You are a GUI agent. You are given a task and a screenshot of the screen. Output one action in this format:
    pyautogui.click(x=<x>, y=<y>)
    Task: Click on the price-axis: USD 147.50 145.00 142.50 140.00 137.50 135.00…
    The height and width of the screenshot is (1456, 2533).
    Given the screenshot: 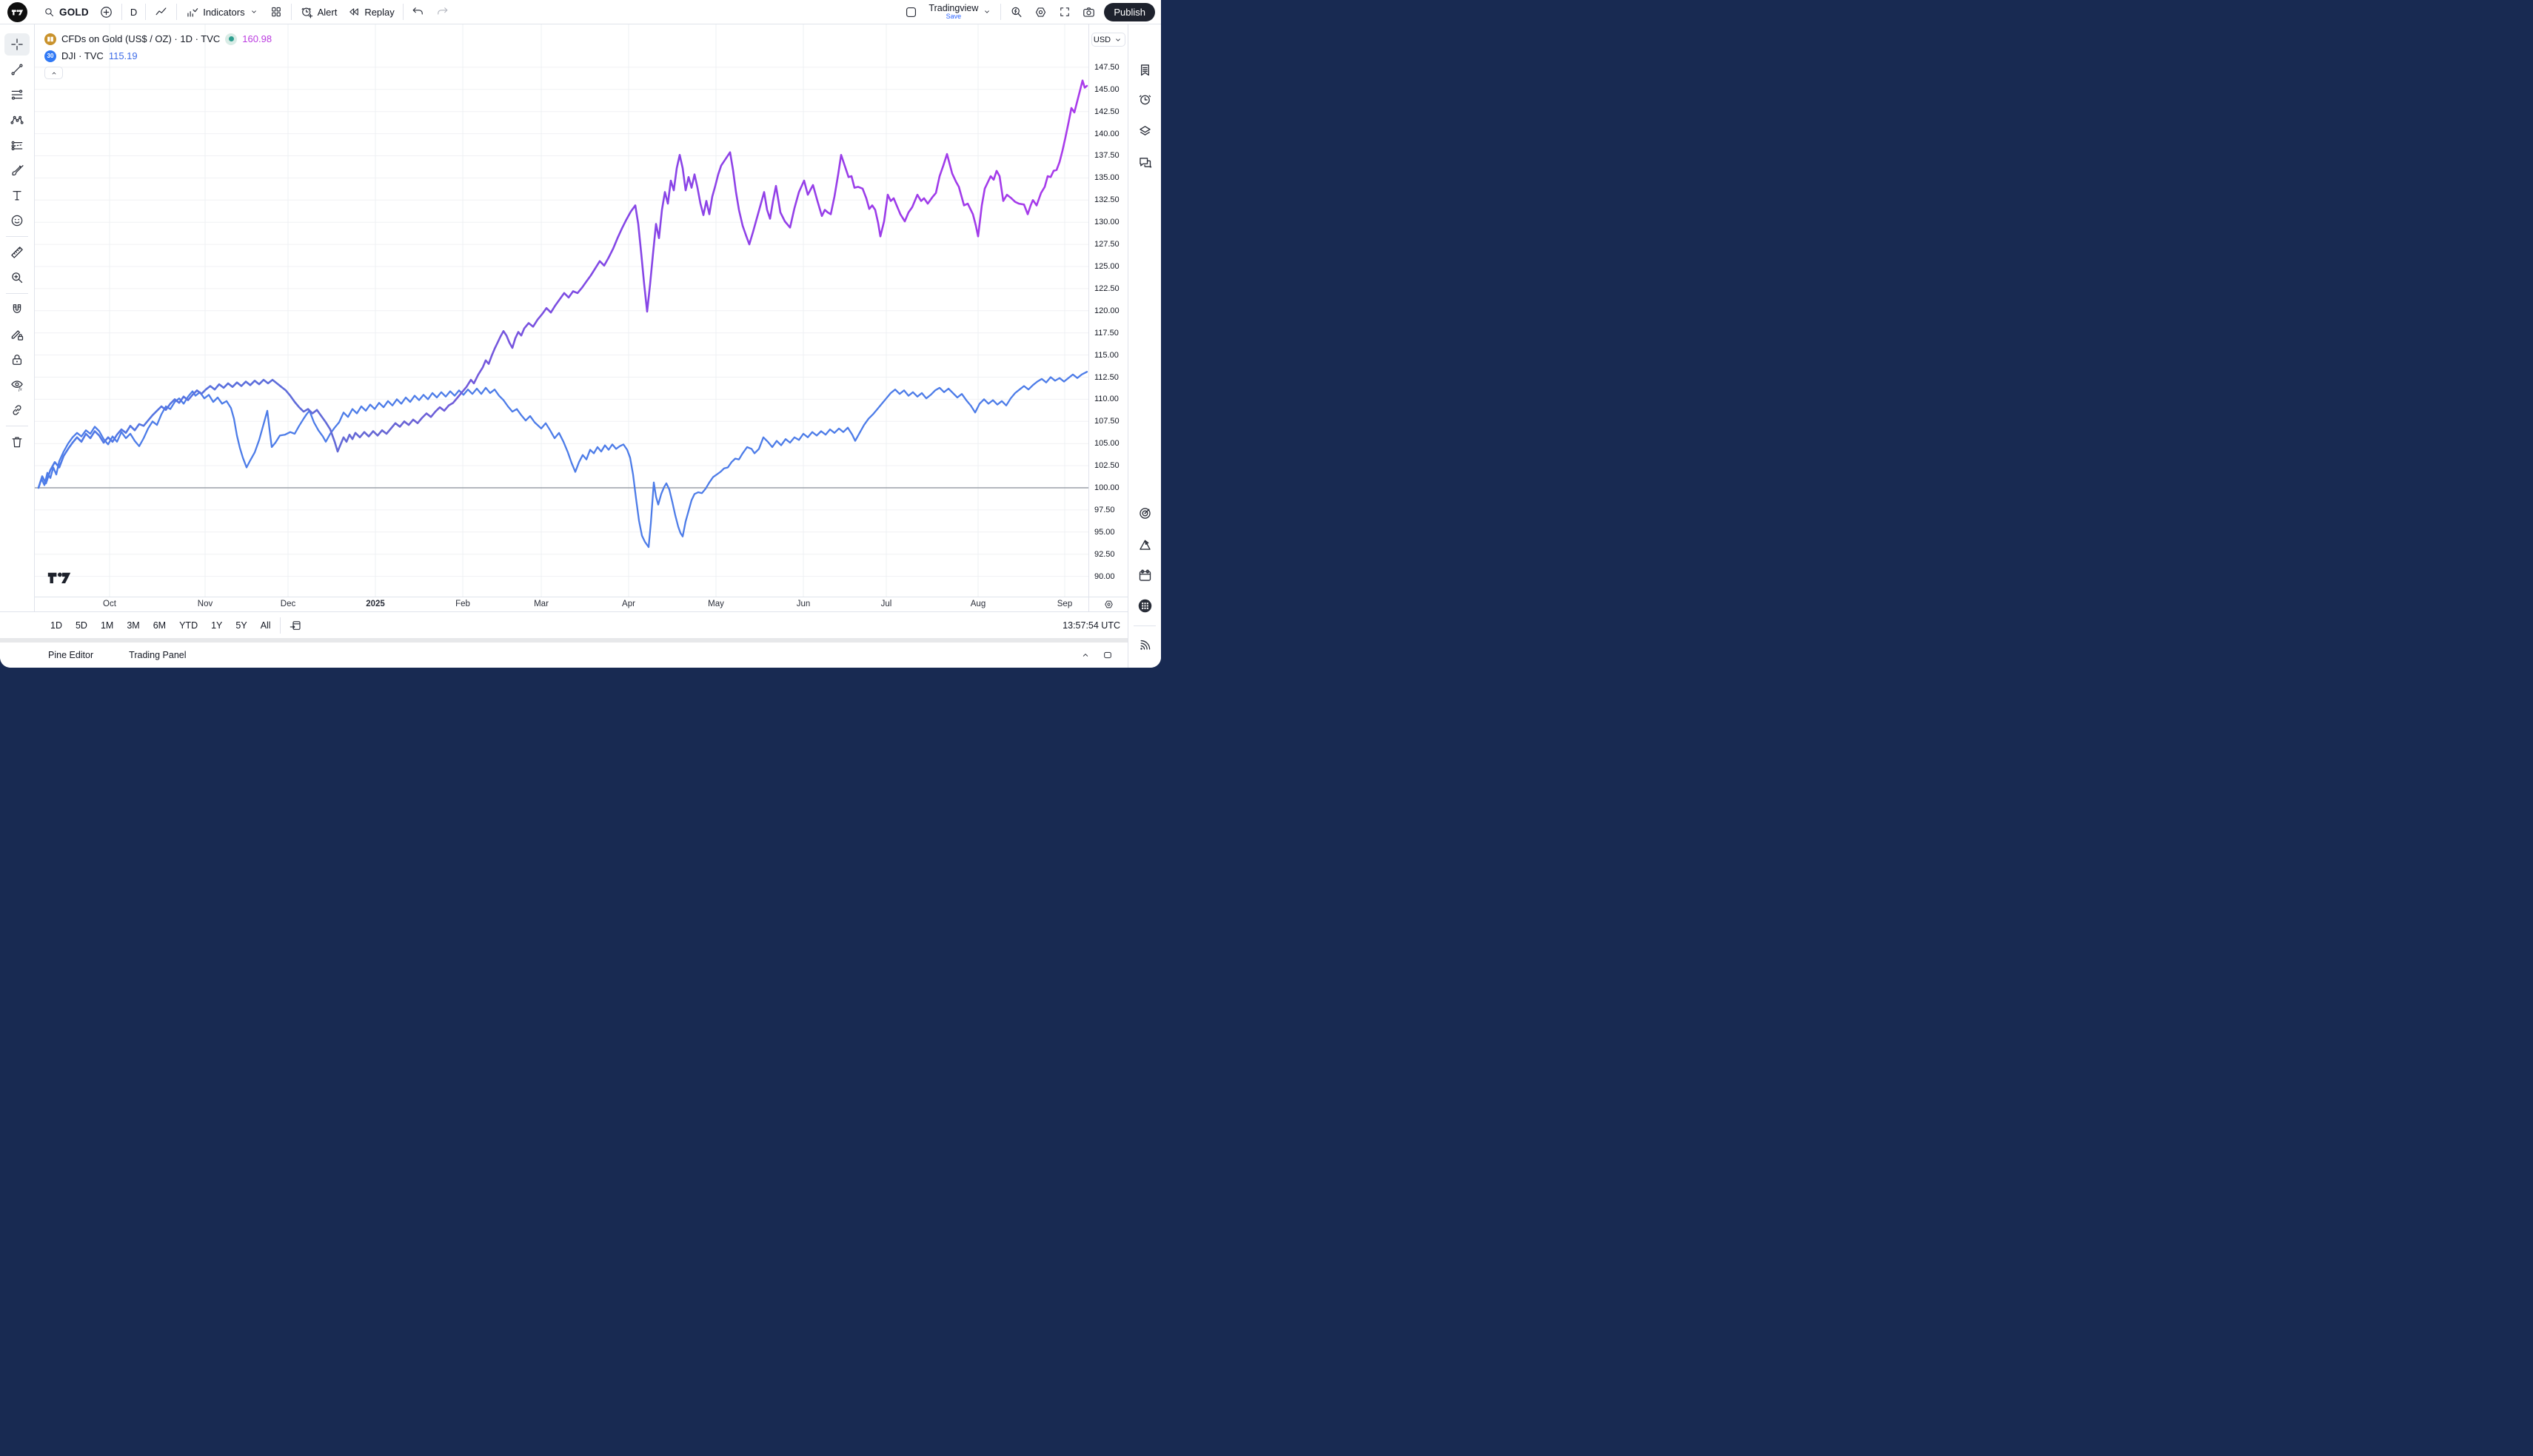 What is the action you would take?
    pyautogui.click(x=1108, y=310)
    